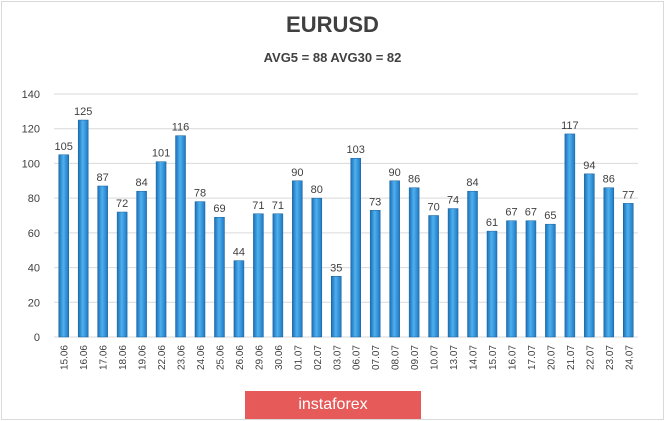 This screenshot has width=665, height=421. Describe the element at coordinates (278, 275) in the screenshot. I see `bar-30.06` at that location.